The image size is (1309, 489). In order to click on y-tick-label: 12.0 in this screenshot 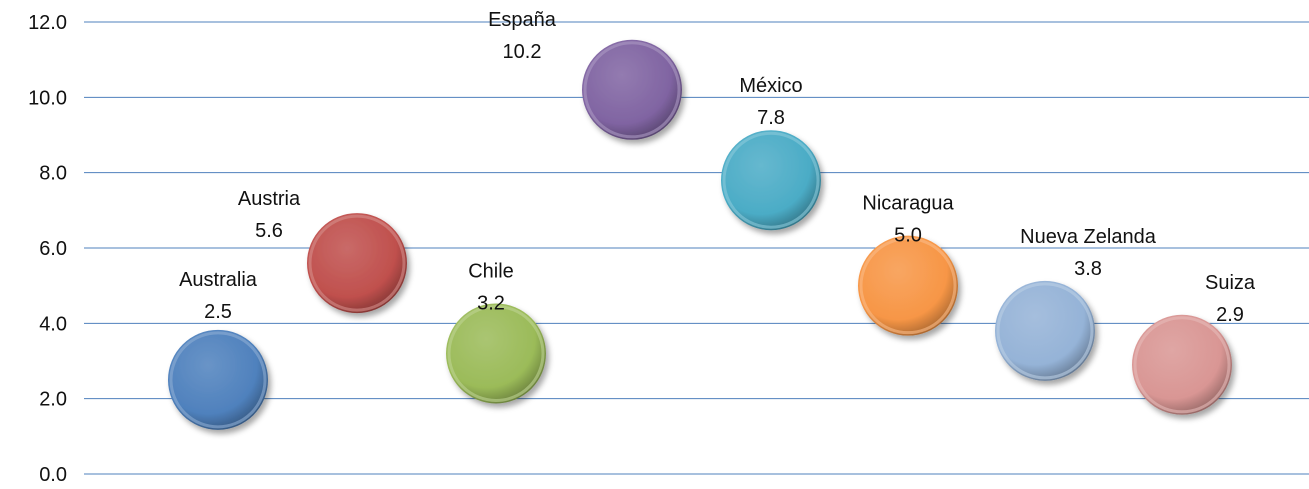, I will do `click(47, 23)`.